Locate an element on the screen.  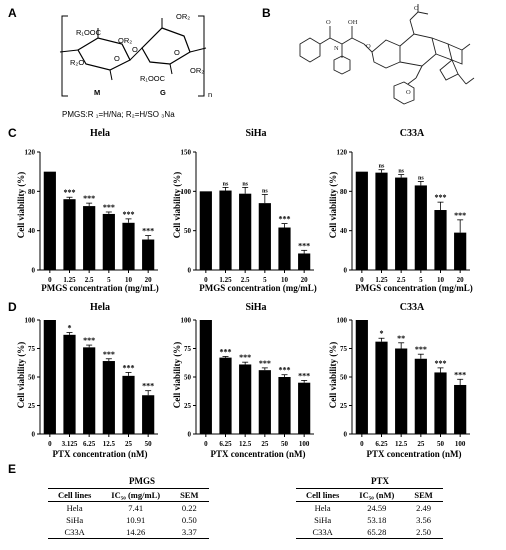
chart-c1-xlabel: PMGS concentration (mg/mL) is located at coordinates (100, 288).